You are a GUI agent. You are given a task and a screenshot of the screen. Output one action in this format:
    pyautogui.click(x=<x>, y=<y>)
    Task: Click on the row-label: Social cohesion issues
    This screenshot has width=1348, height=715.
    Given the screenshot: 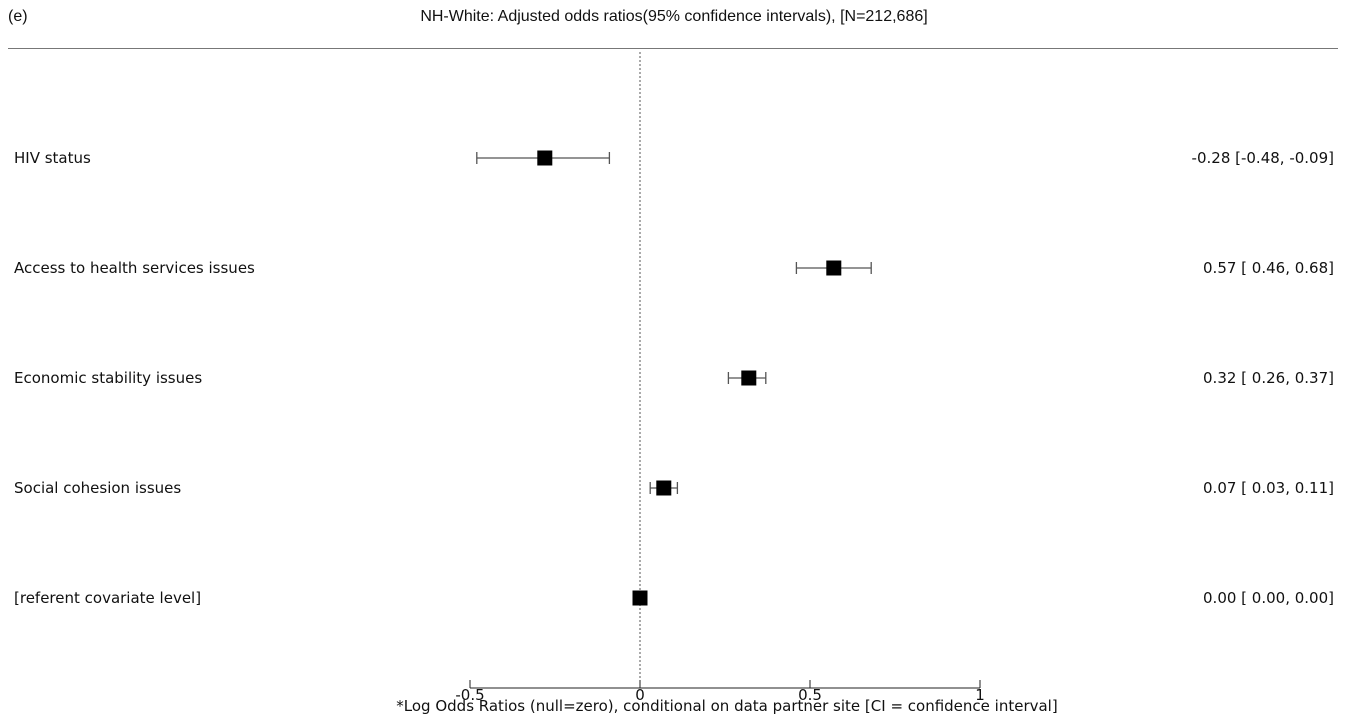 What is the action you would take?
    pyautogui.click(x=97, y=488)
    